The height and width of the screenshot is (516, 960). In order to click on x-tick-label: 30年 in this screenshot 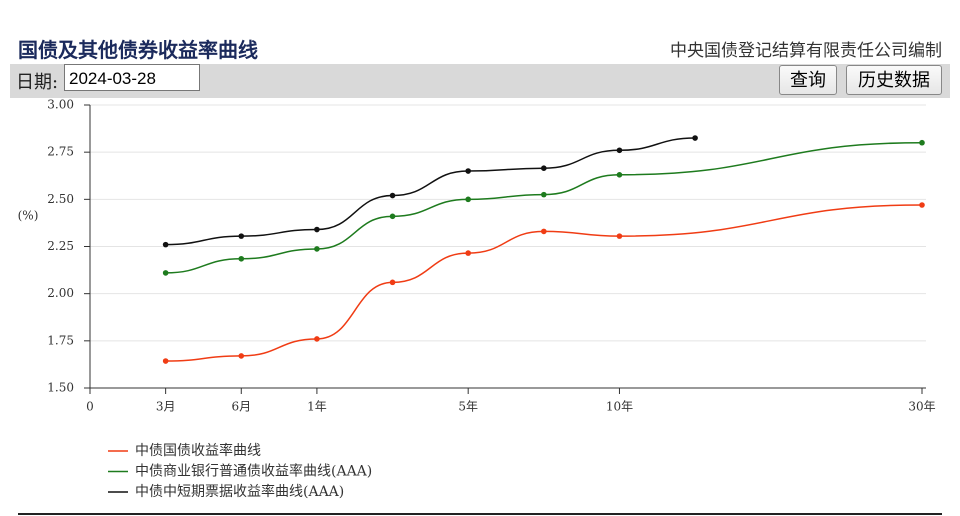, I will do `click(921, 407)`.